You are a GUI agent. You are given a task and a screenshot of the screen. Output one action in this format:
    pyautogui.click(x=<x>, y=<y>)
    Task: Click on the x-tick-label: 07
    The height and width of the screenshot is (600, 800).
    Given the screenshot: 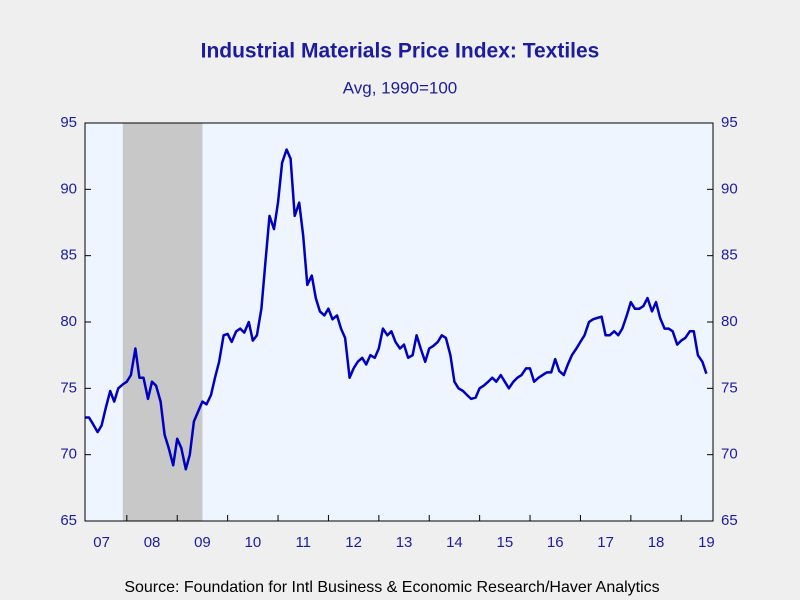 What is the action you would take?
    pyautogui.click(x=101, y=542)
    